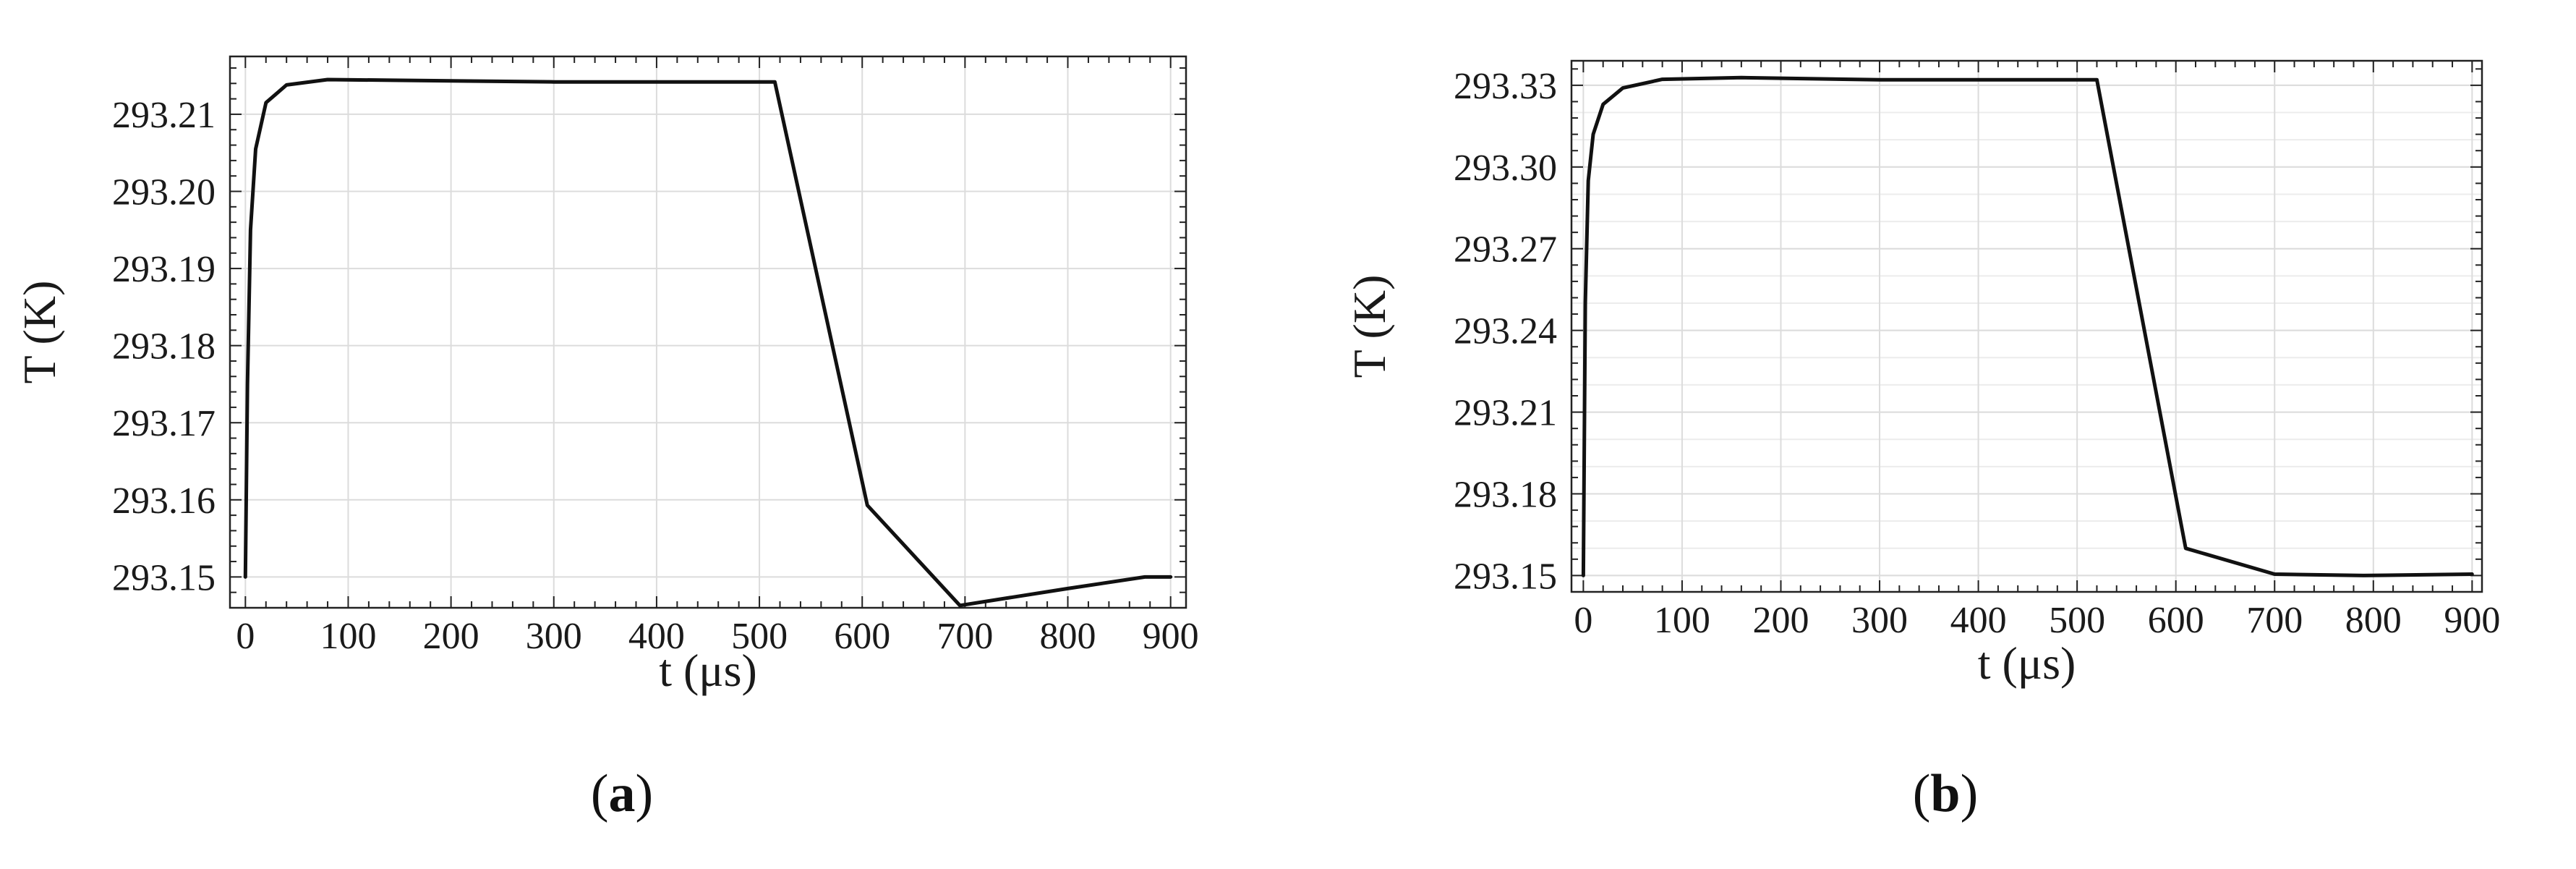  What do you see at coordinates (2077, 620) in the screenshot?
I see `x-tick-label-b: 500` at bounding box center [2077, 620].